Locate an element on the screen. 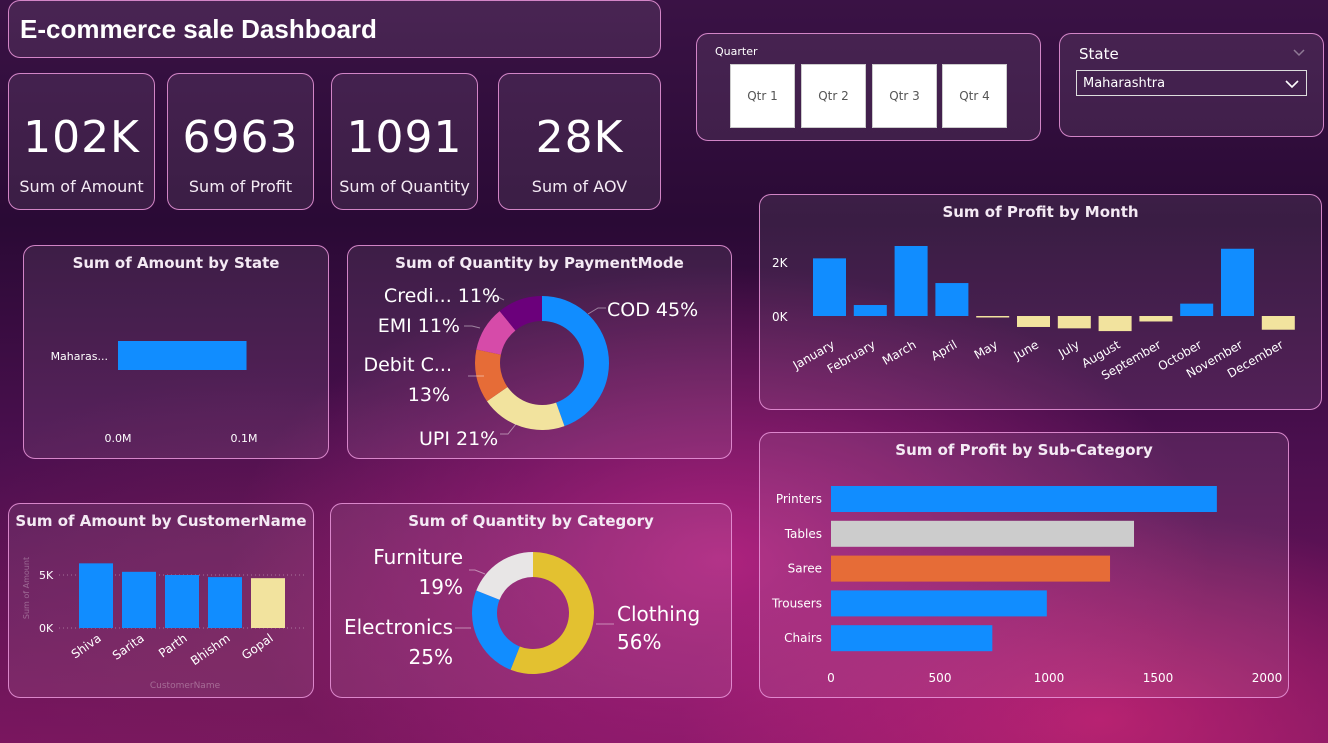 This screenshot has width=1328, height=743. kpi-label: Sum of AOV is located at coordinates (579, 186).